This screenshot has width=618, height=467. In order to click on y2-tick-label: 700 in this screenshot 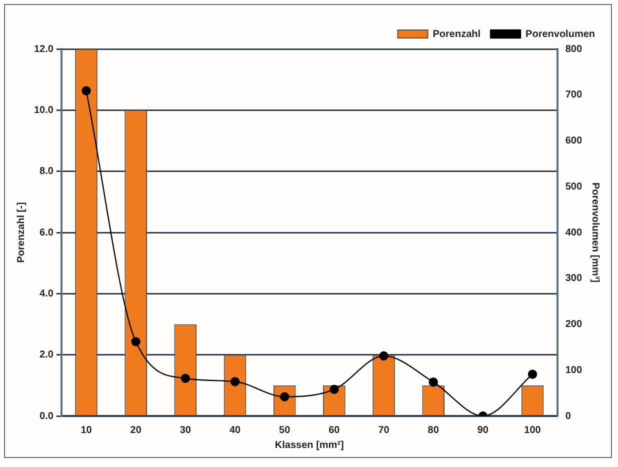, I will do `click(573, 95)`.